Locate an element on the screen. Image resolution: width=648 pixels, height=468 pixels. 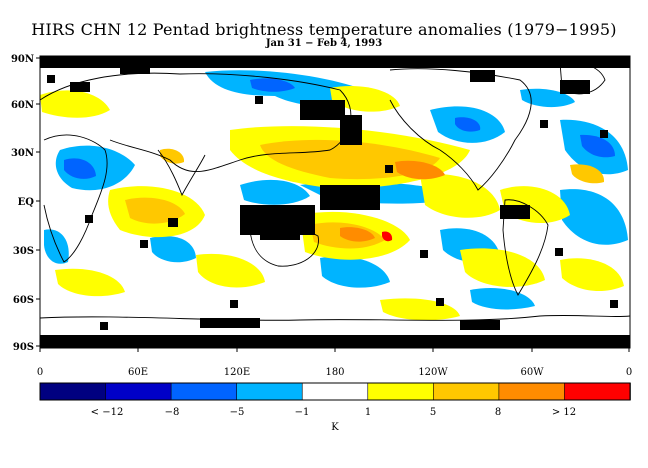
africa-outline is located at coordinates (75, 198).